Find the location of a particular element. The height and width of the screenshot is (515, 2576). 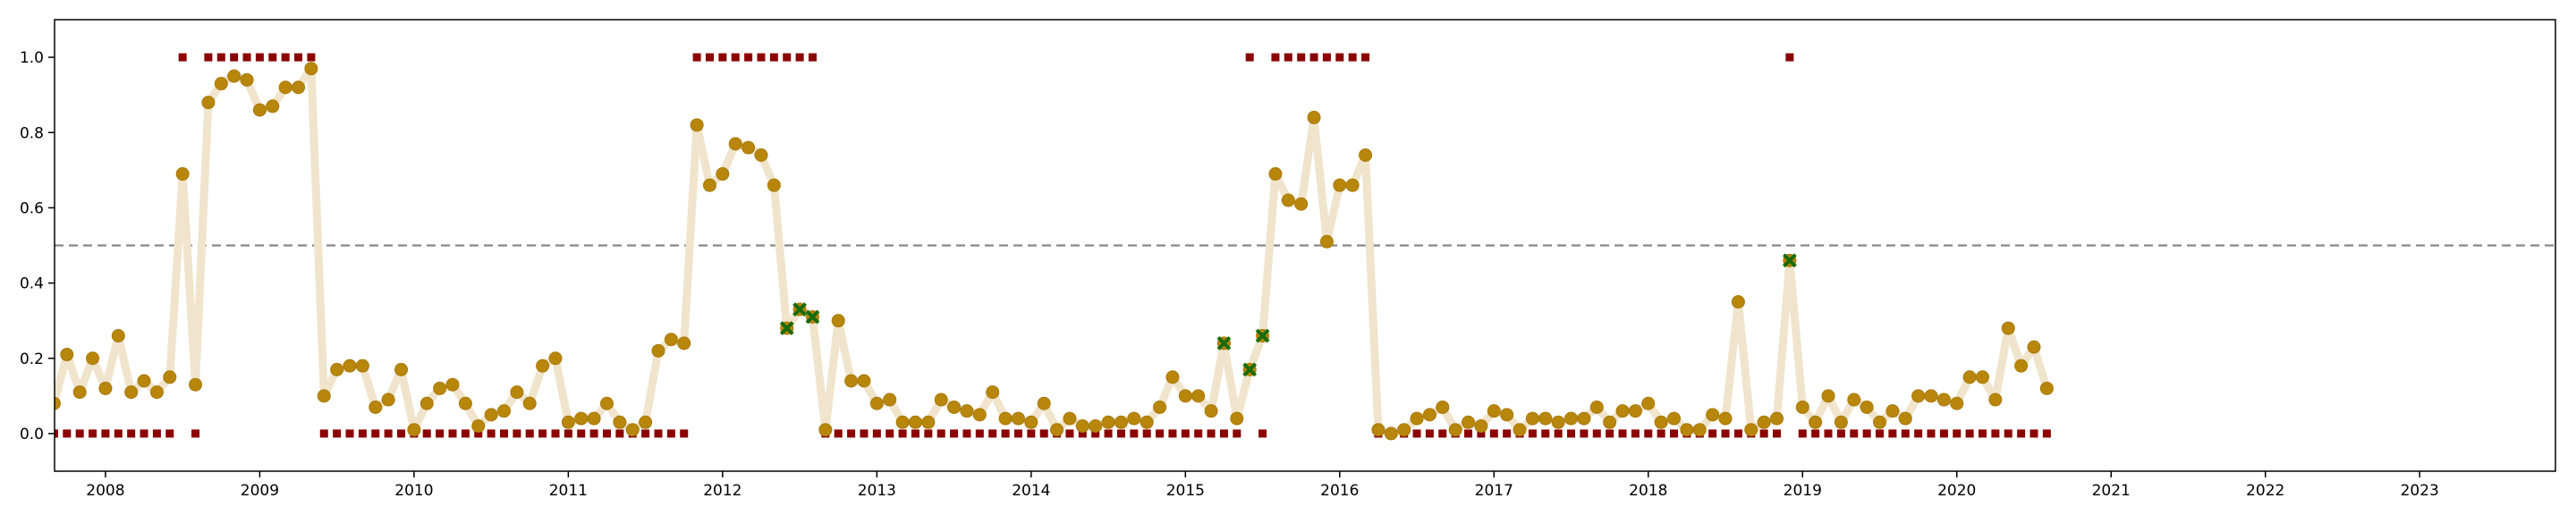

x-tick-label: 2019 is located at coordinates (1803, 491).